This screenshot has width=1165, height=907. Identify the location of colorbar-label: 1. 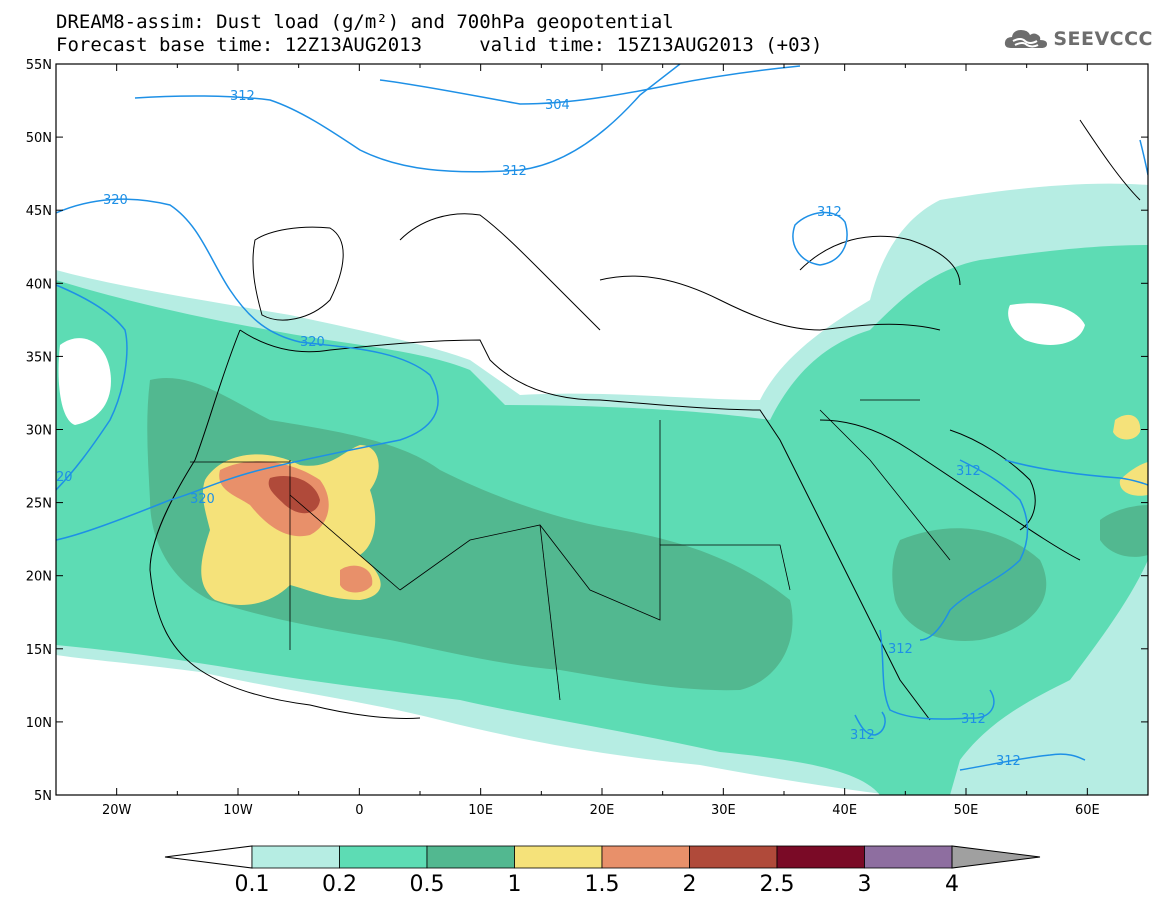
(514, 884).